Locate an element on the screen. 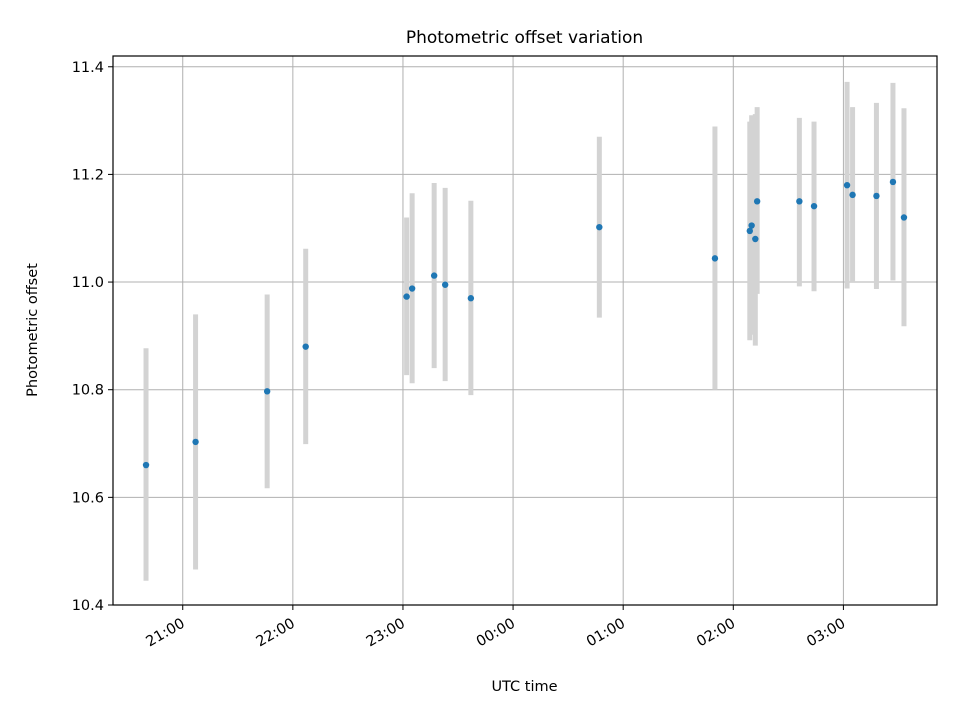  x-tick-label: 01:00 is located at coordinates (606, 633).